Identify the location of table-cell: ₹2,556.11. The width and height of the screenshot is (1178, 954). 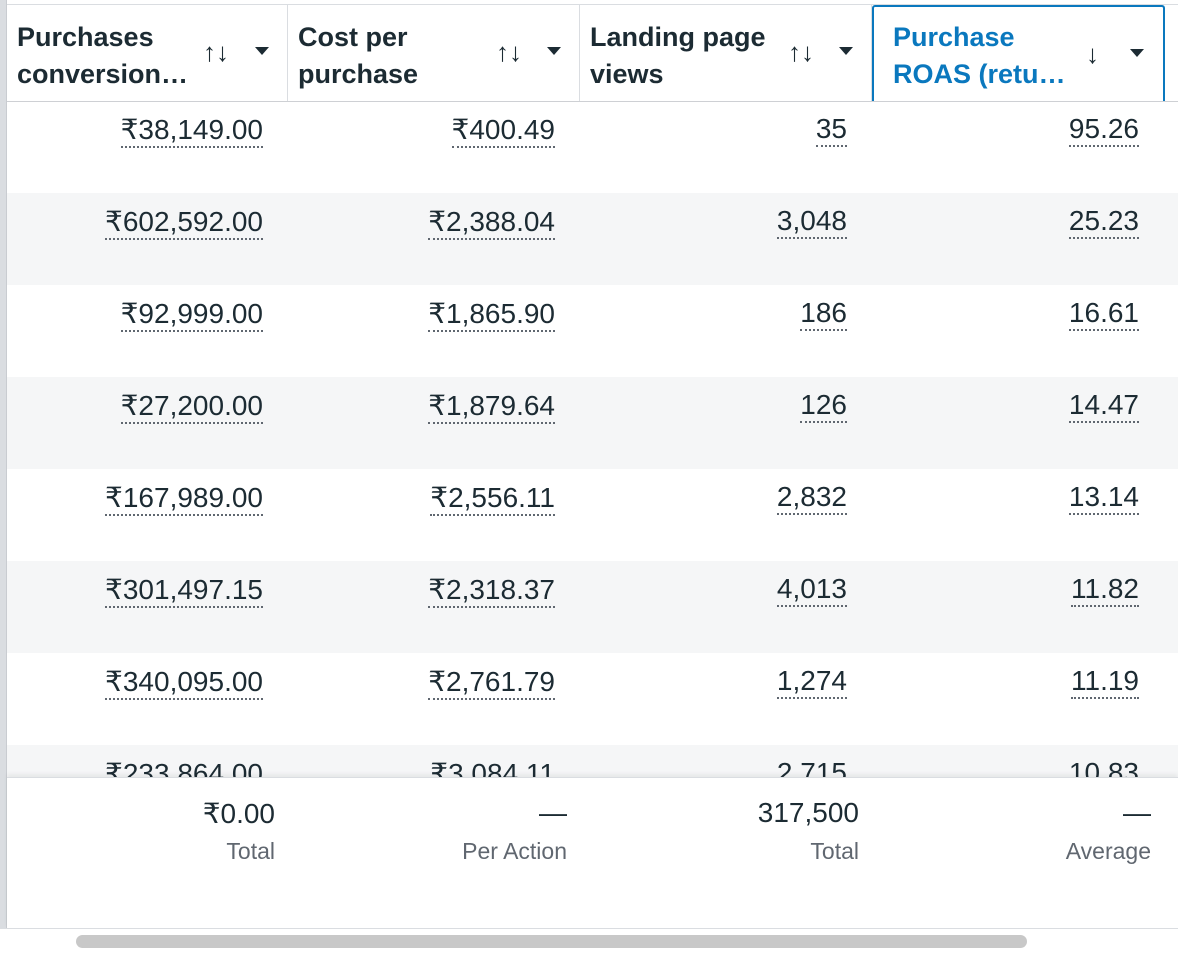
(492, 498).